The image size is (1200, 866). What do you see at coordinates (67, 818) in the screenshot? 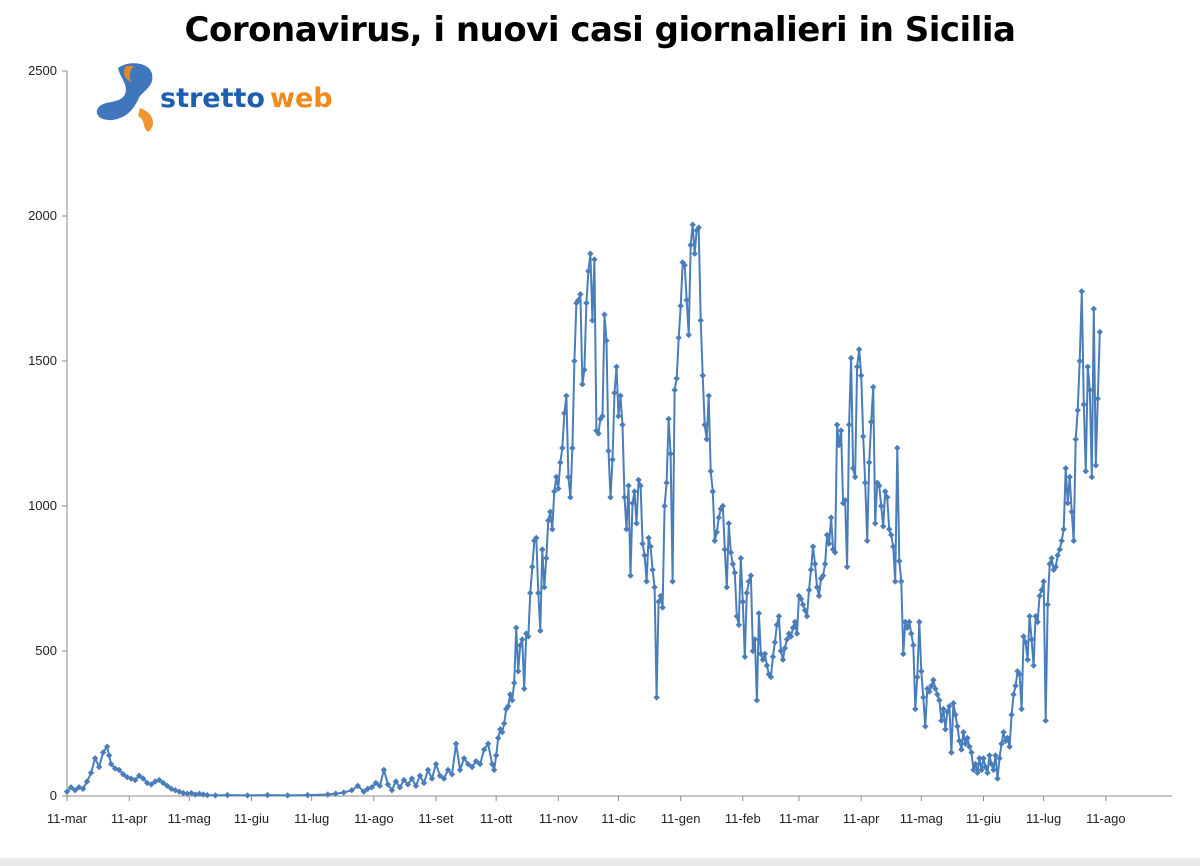
I see `x-tick-label: 11-mar` at bounding box center [67, 818].